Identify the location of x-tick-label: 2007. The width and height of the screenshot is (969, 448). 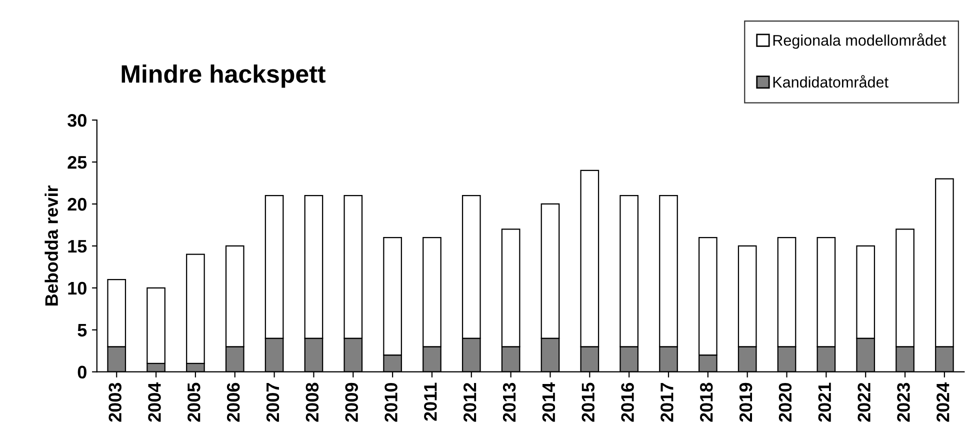
(273, 402).